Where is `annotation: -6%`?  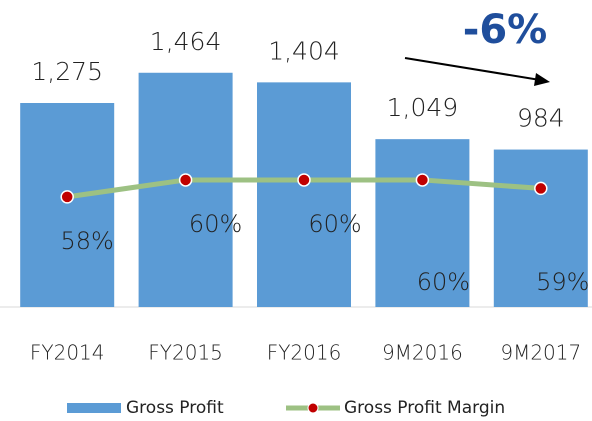 annotation: -6% is located at coordinates (505, 30).